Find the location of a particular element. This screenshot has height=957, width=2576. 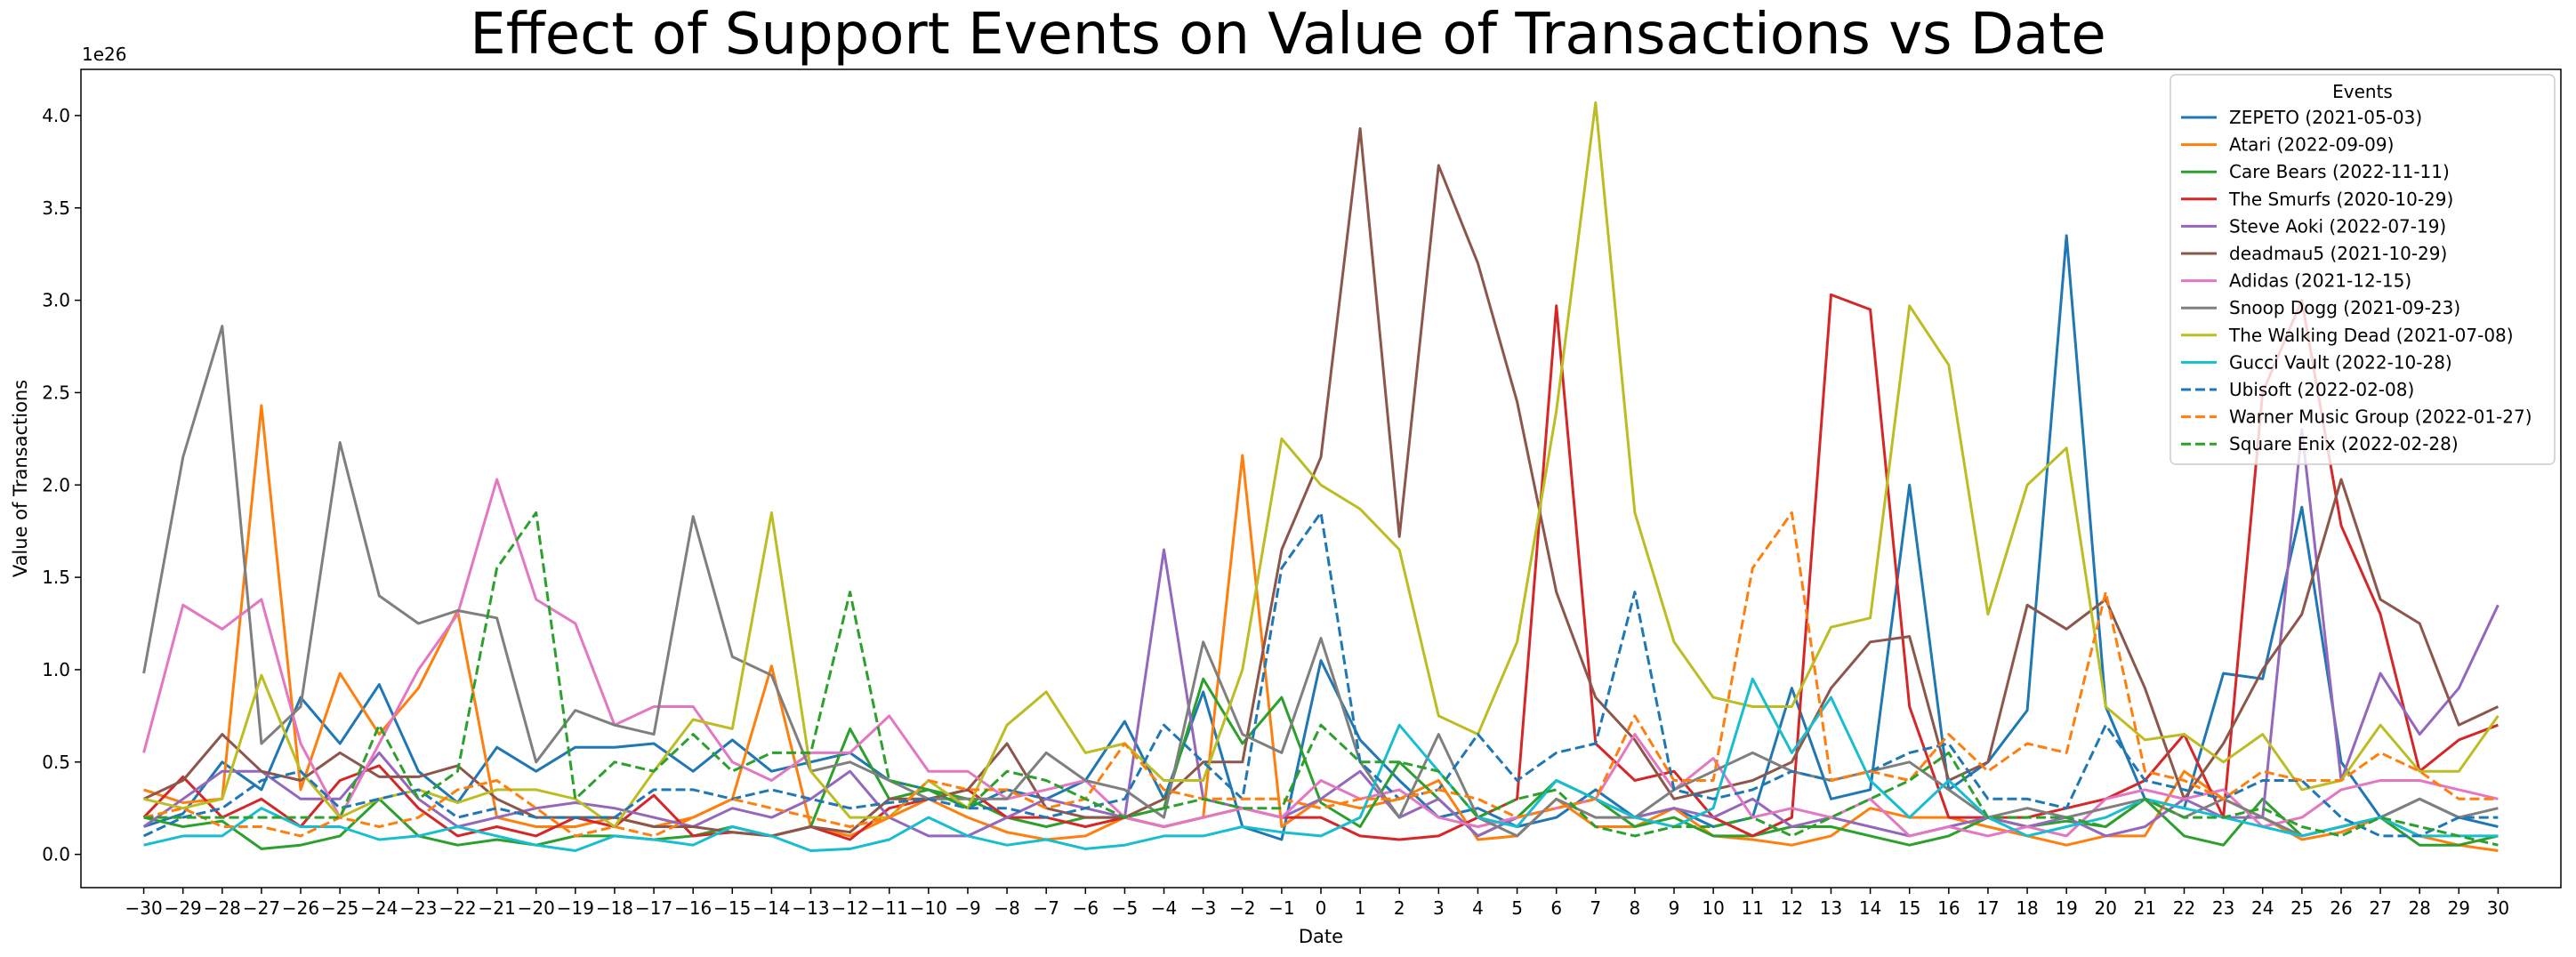

legend-entry: Square Enix (2022-02-28) is located at coordinates (2344, 443).